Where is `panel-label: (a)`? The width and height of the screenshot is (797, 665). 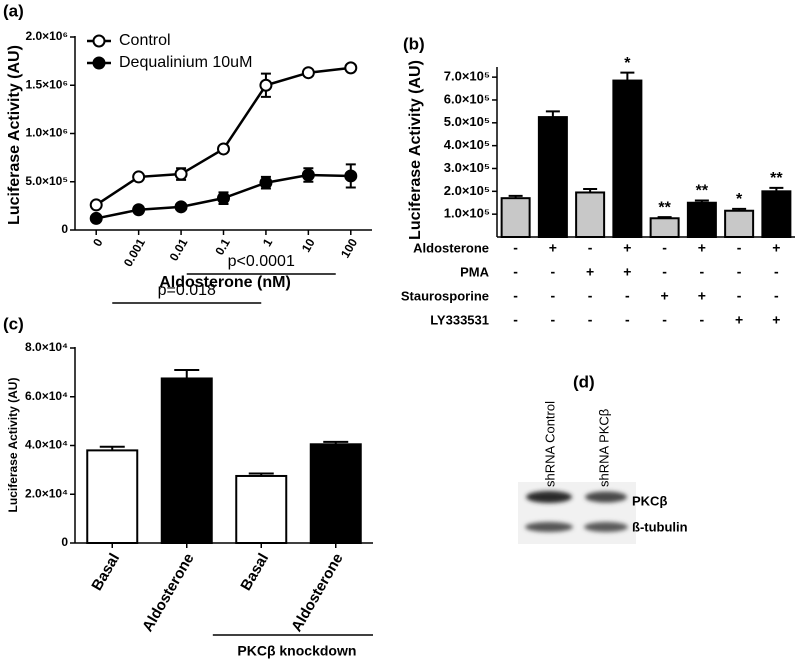 panel-label: (a) is located at coordinates (13, 10).